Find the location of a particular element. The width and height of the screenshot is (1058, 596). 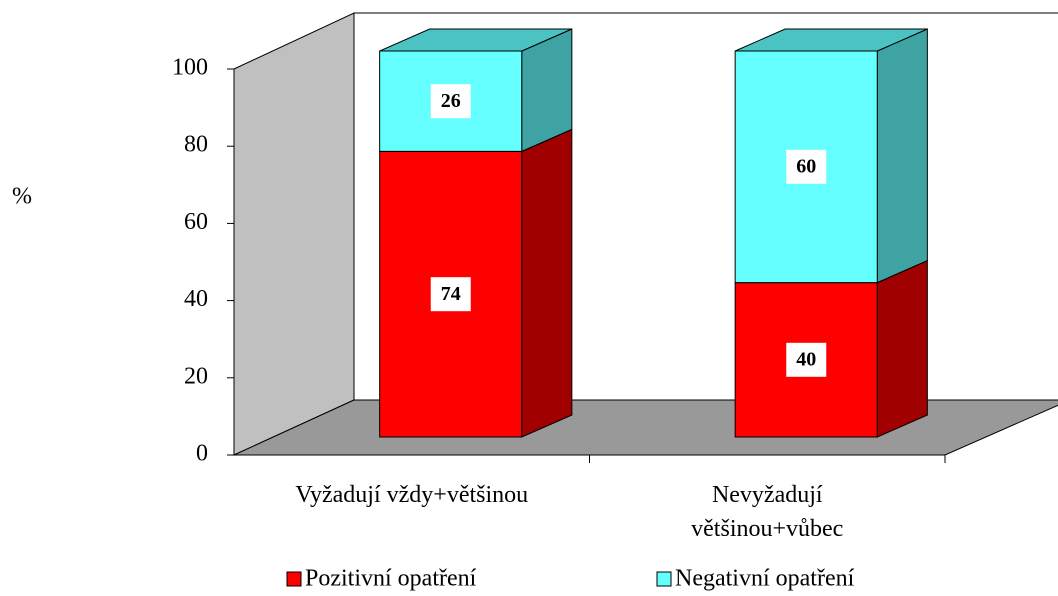

floor is located at coordinates (645, 427).